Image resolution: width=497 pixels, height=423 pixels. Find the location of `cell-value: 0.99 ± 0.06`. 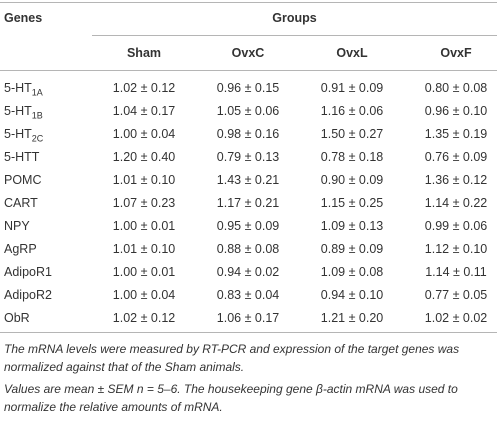

cell-value: 0.99 ± 0.06 is located at coordinates (456, 226).